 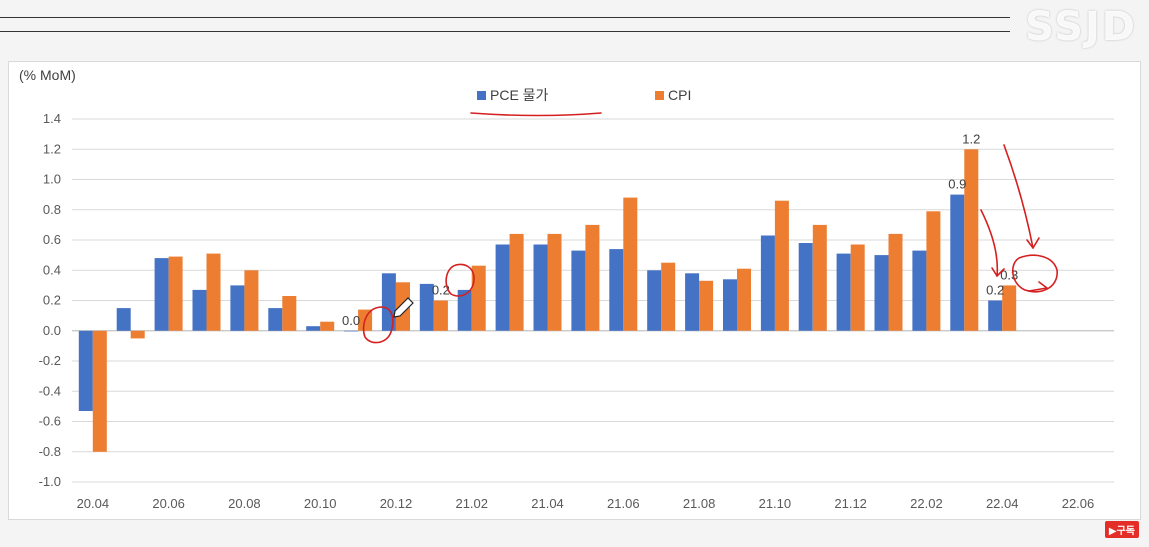 What do you see at coordinates (244, 503) in the screenshot?
I see `x-tick-label: 20.08` at bounding box center [244, 503].